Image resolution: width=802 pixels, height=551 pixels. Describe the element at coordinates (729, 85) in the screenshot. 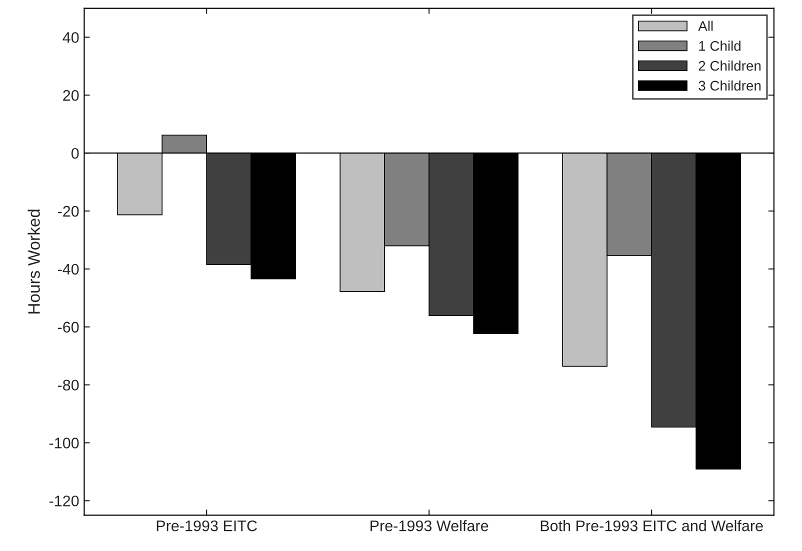

I see `legend-label: 3 Children` at that location.